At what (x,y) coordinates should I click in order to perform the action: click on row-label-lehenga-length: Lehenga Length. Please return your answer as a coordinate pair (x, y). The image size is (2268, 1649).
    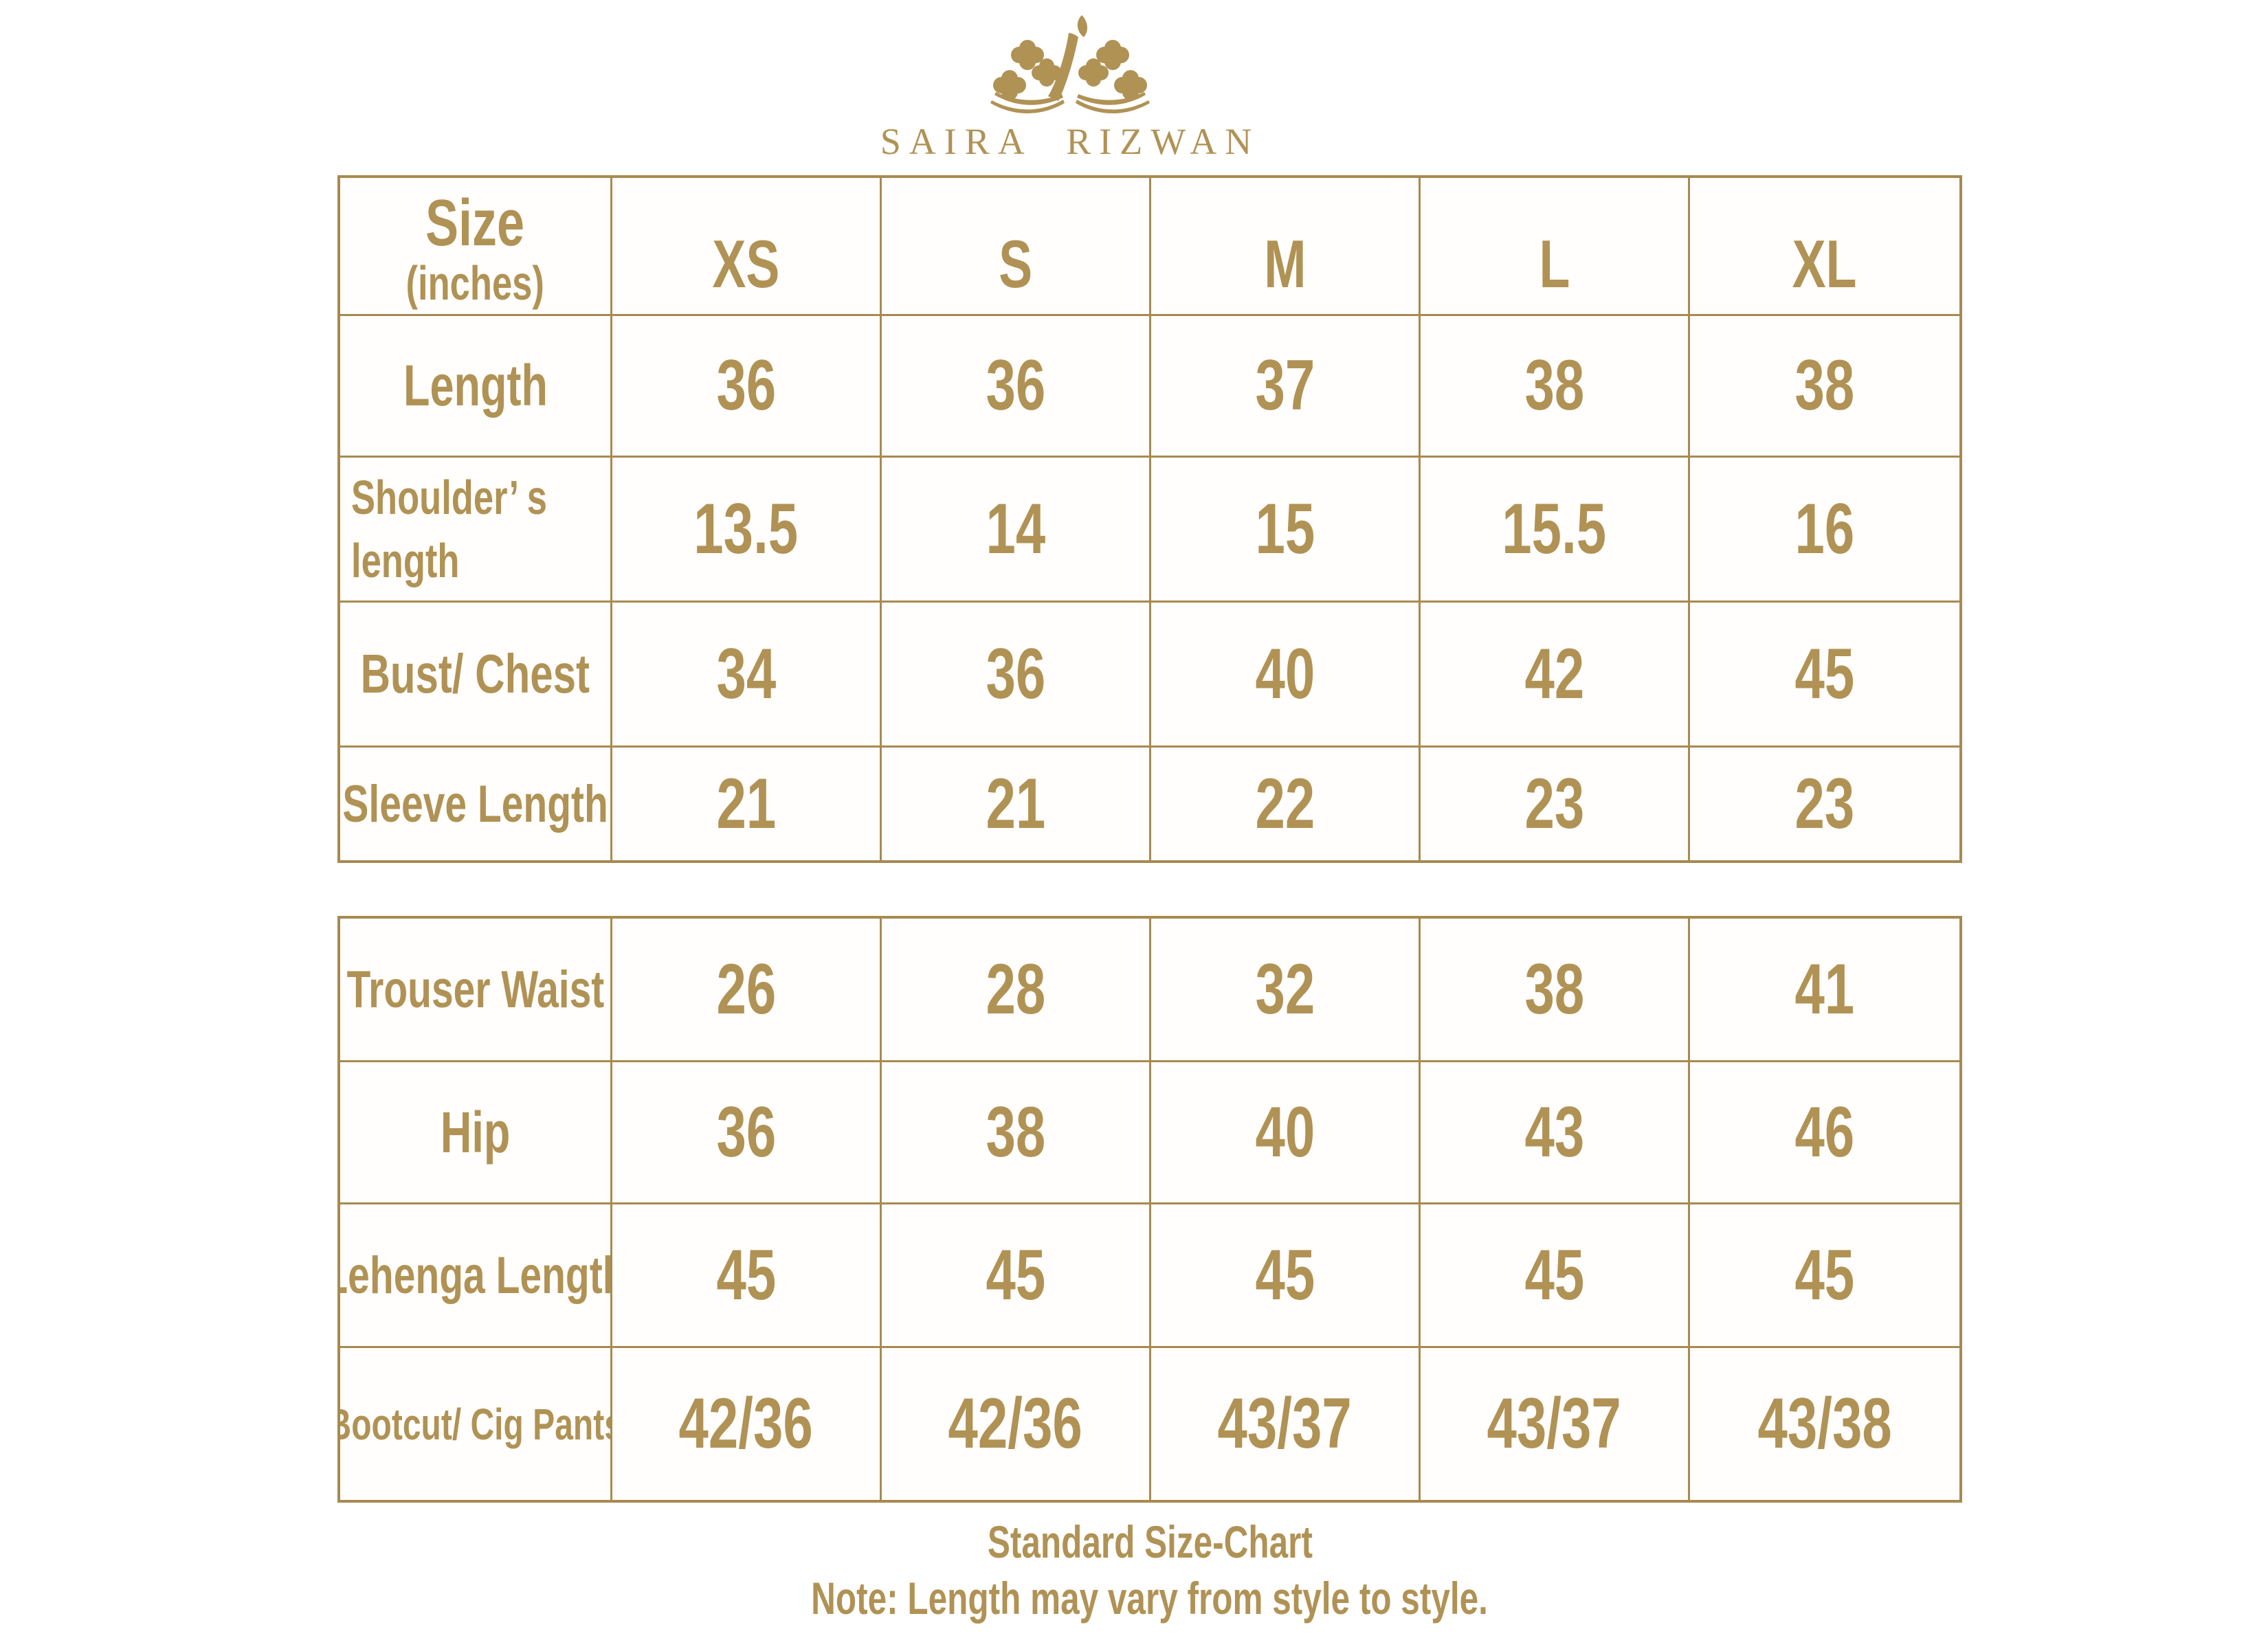
    Looking at the image, I should click on (476, 1276).